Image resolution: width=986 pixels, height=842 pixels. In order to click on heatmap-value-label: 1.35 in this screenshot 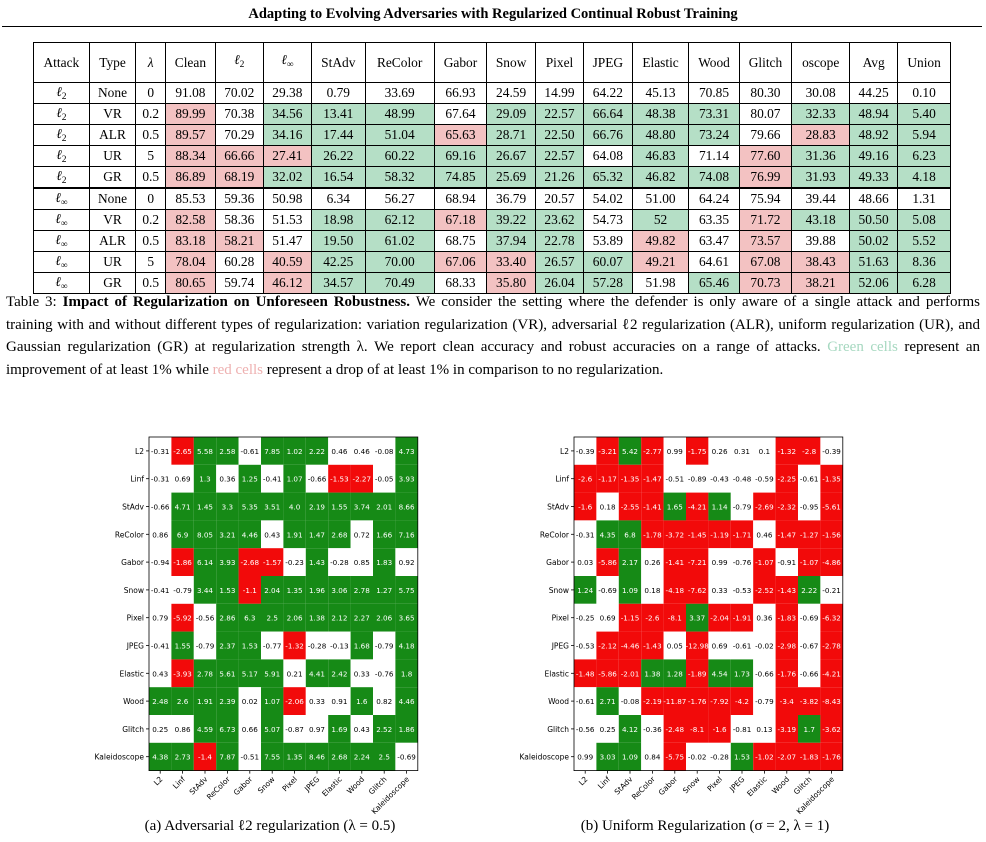, I will do `click(295, 757)`.